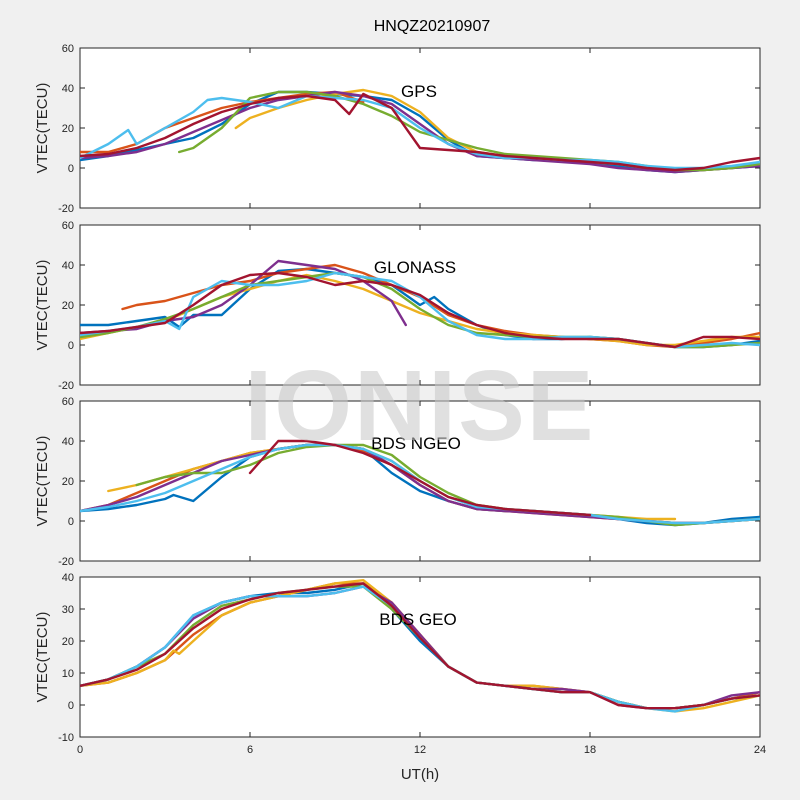 The height and width of the screenshot is (800, 800). I want to click on x-axis-label: UT(h), so click(420, 774).